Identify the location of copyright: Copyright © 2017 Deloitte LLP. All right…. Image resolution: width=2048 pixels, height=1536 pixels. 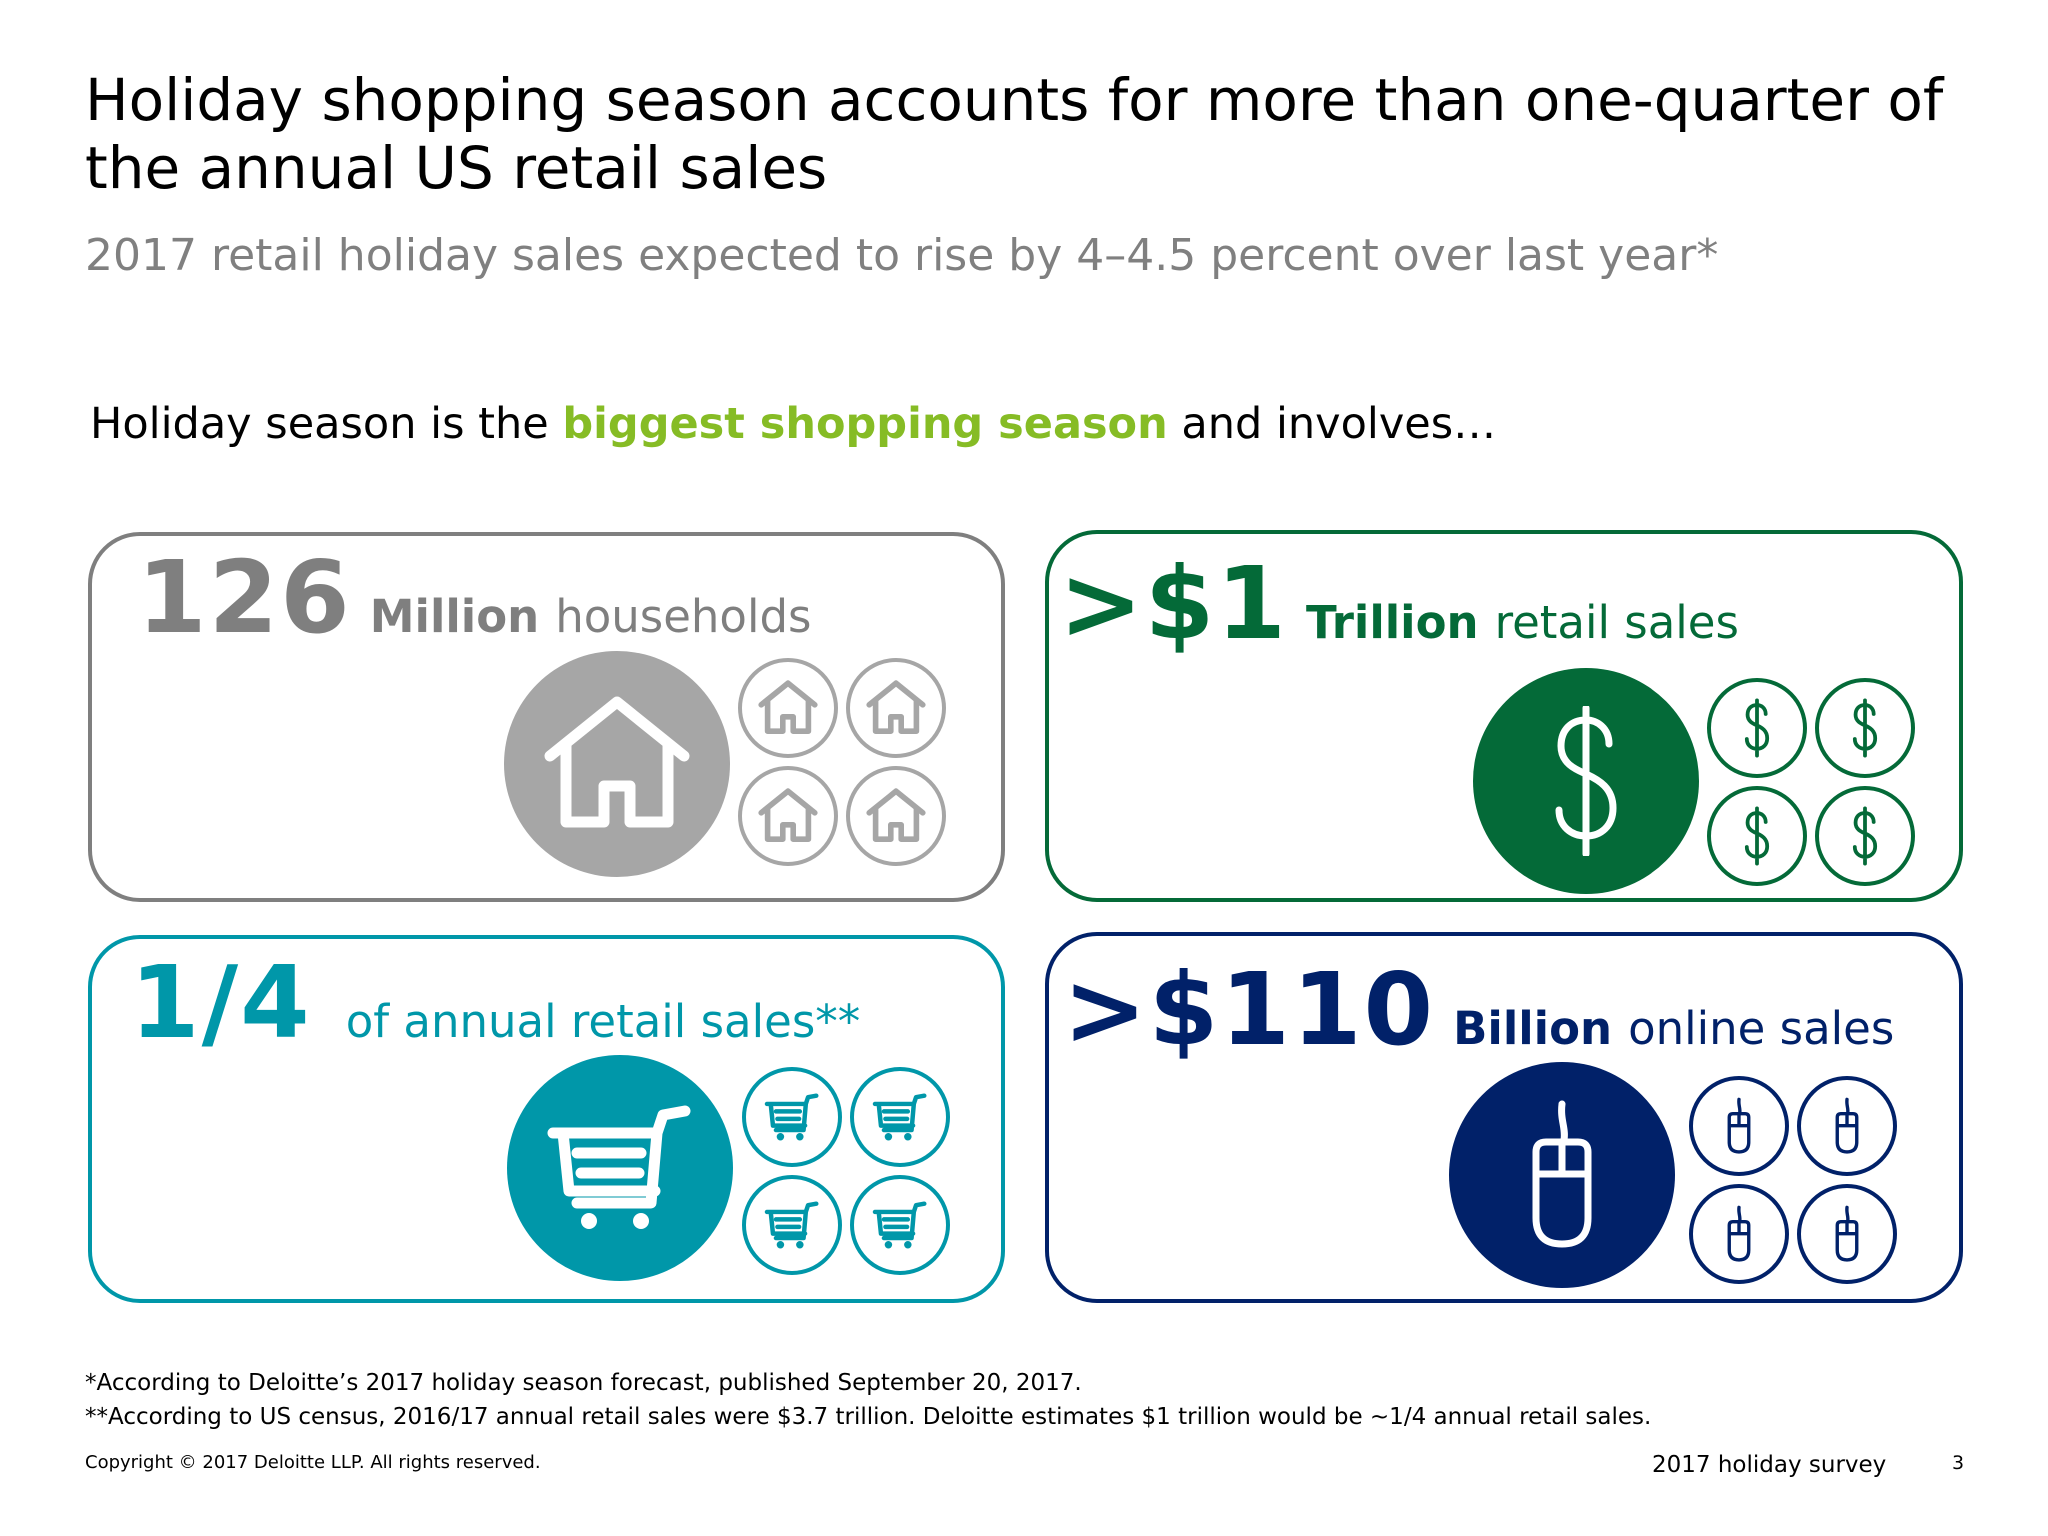
(313, 1462).